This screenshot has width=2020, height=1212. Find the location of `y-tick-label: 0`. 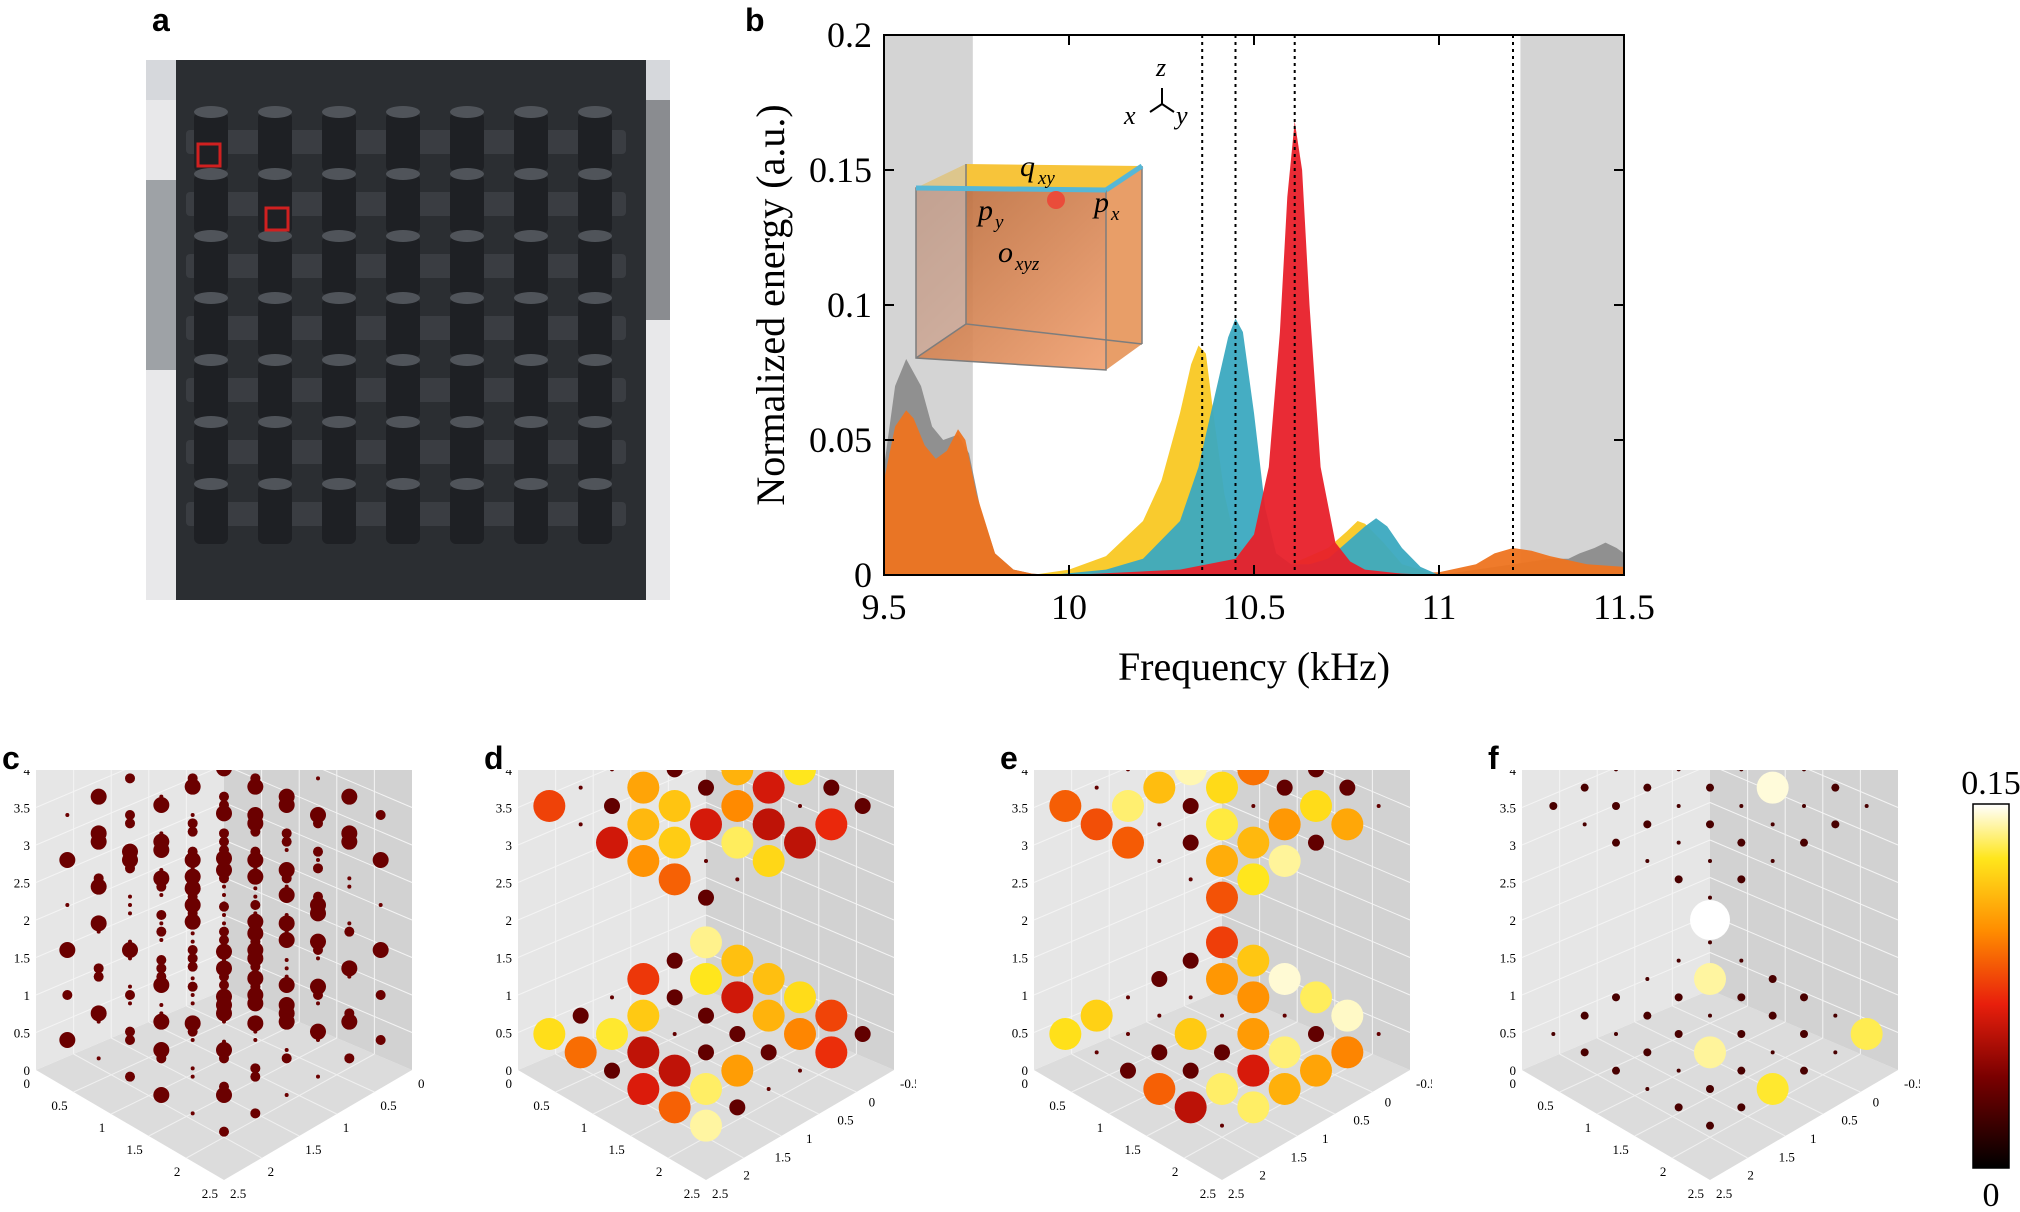

y-tick-label: 0 is located at coordinates (872, 1101).